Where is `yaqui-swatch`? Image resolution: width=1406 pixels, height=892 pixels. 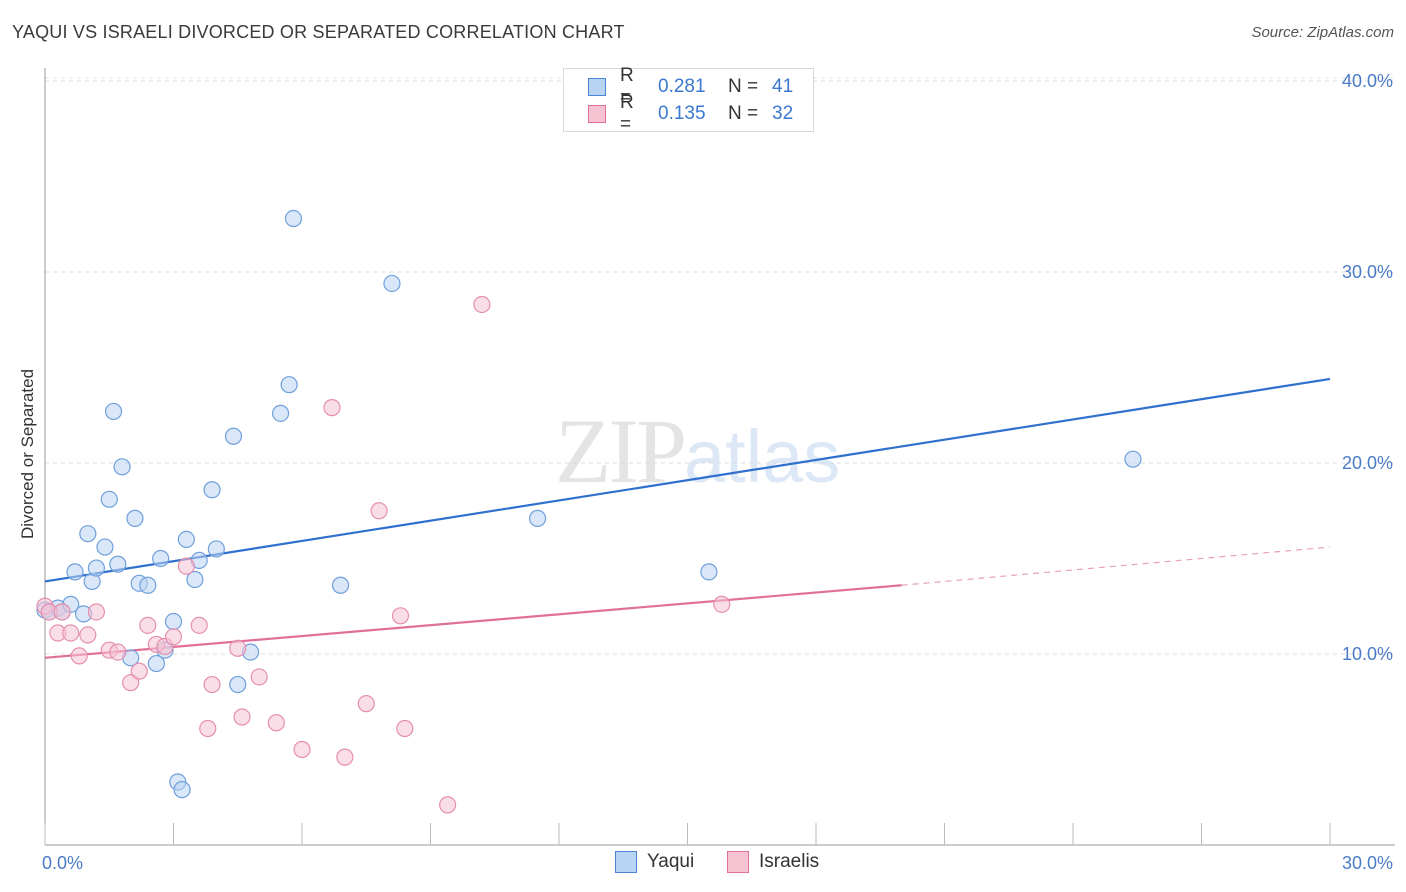
yaqui-swatch is located at coordinates (597, 87).